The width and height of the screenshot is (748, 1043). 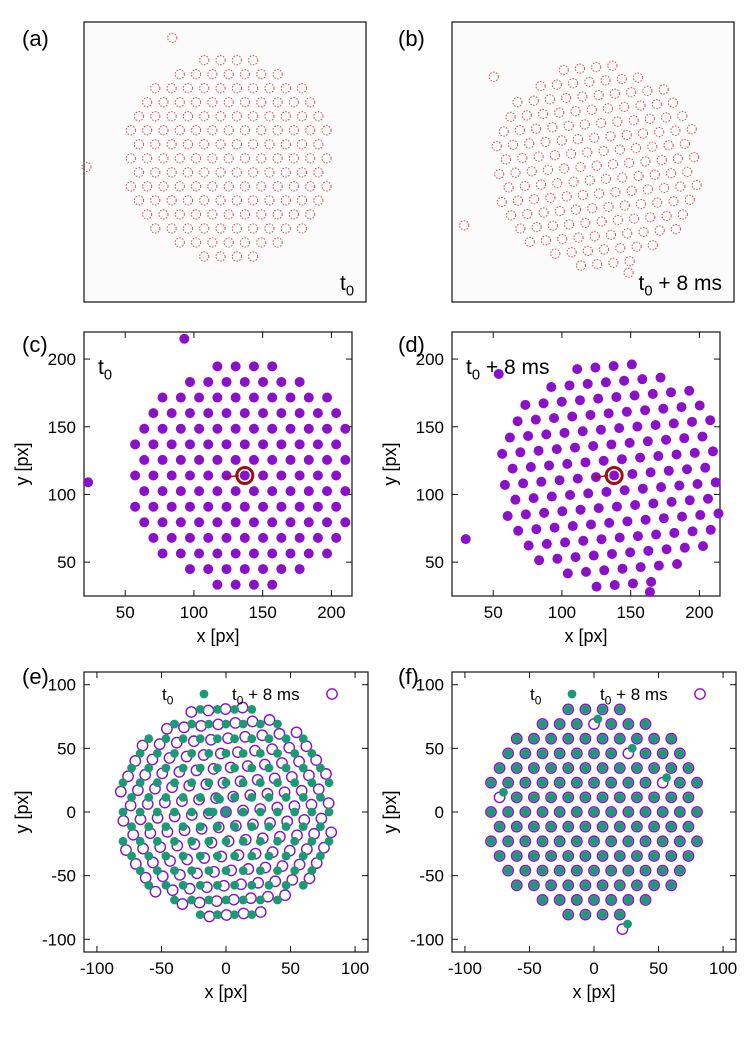 I want to click on y-axis-label-f: y [px], so click(x=390, y=811).